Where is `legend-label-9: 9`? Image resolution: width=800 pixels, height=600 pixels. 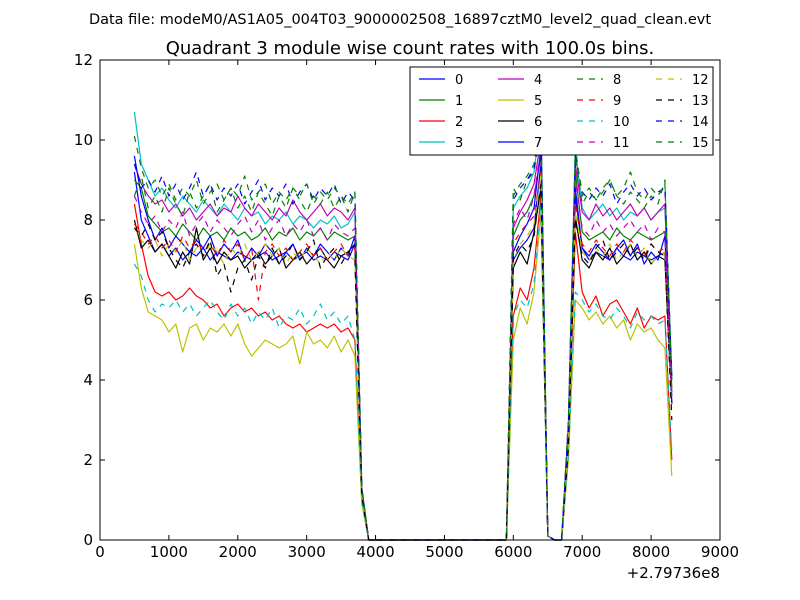 legend-label-9: 9 is located at coordinates (617, 101).